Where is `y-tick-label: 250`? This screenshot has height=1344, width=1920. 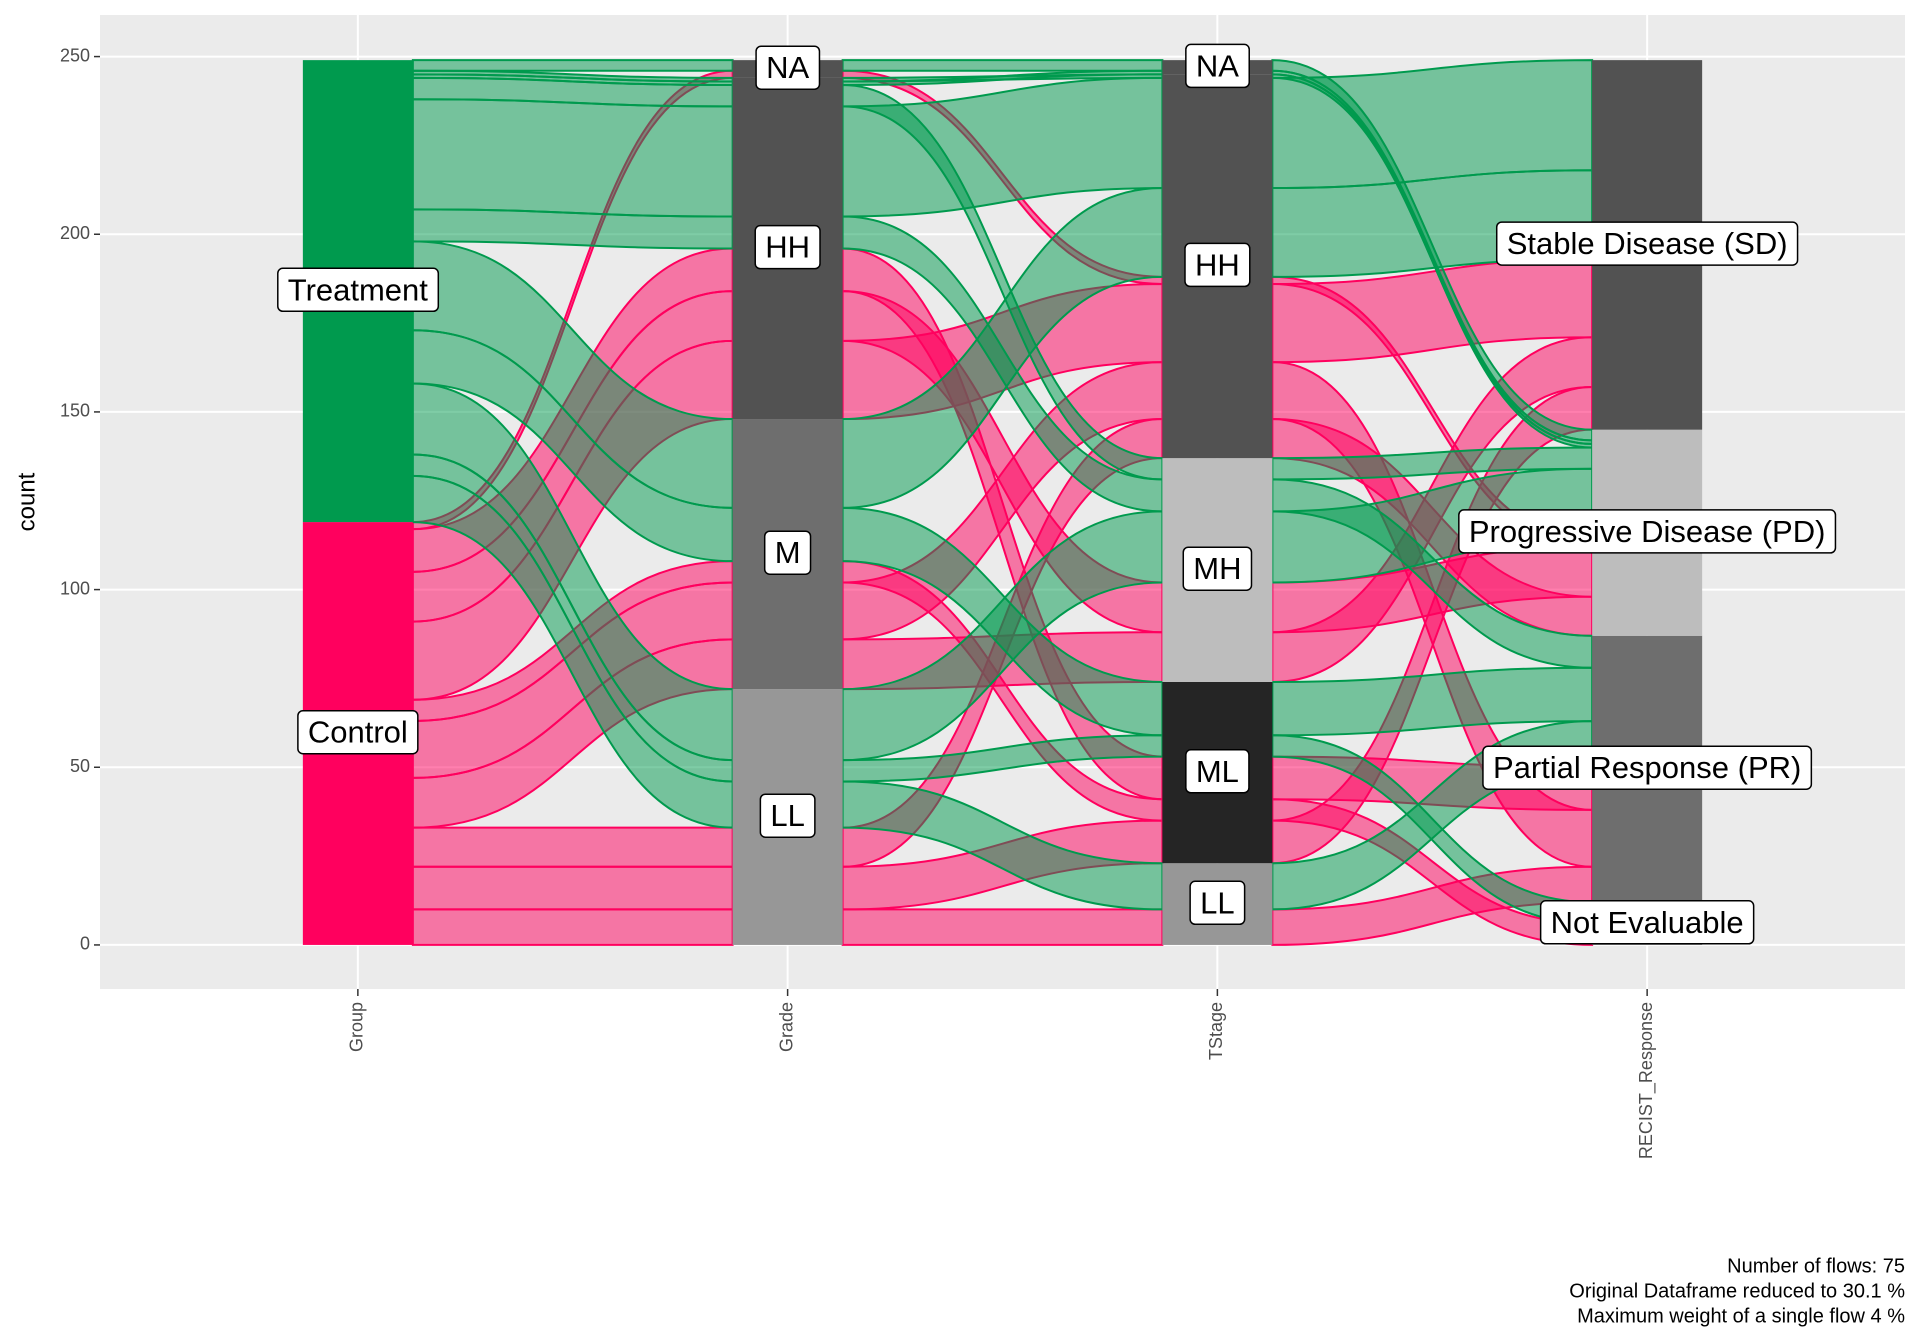
y-tick-label: 250 is located at coordinates (75, 55).